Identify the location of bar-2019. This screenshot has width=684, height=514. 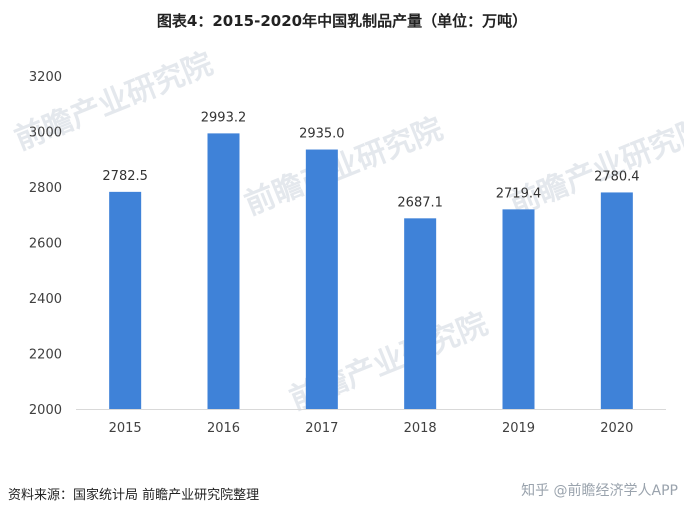
(518, 309).